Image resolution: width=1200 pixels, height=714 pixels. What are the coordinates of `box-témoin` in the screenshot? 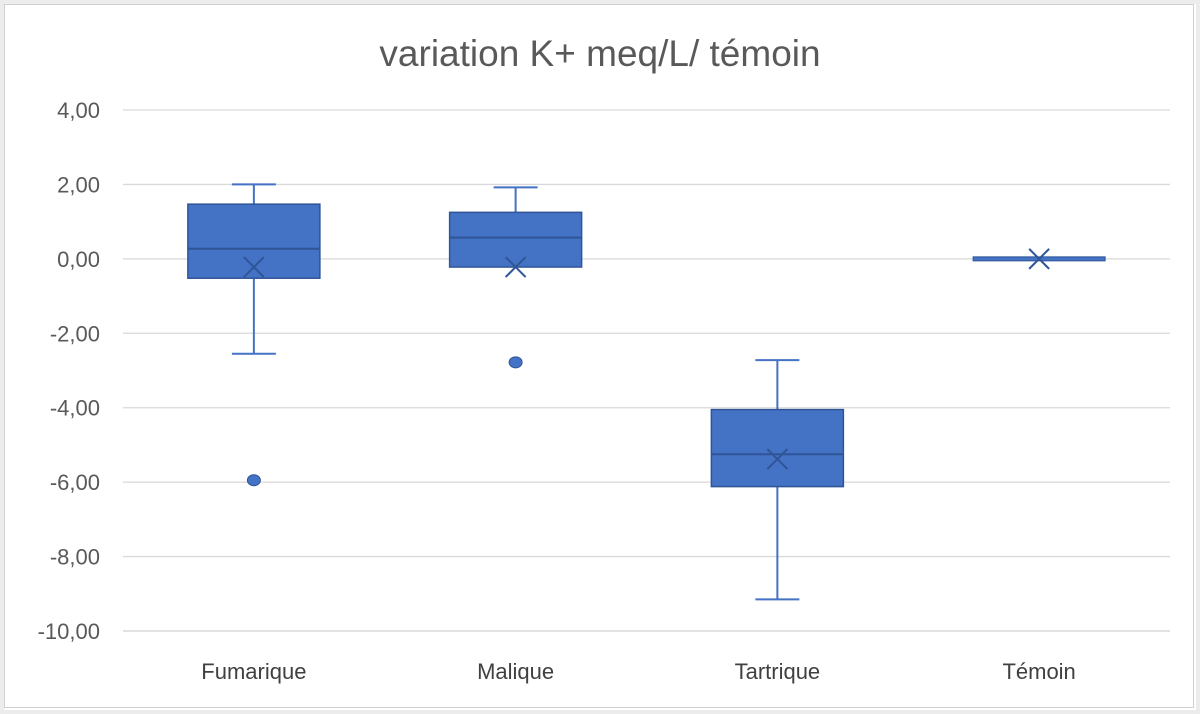 It's located at (1039, 259).